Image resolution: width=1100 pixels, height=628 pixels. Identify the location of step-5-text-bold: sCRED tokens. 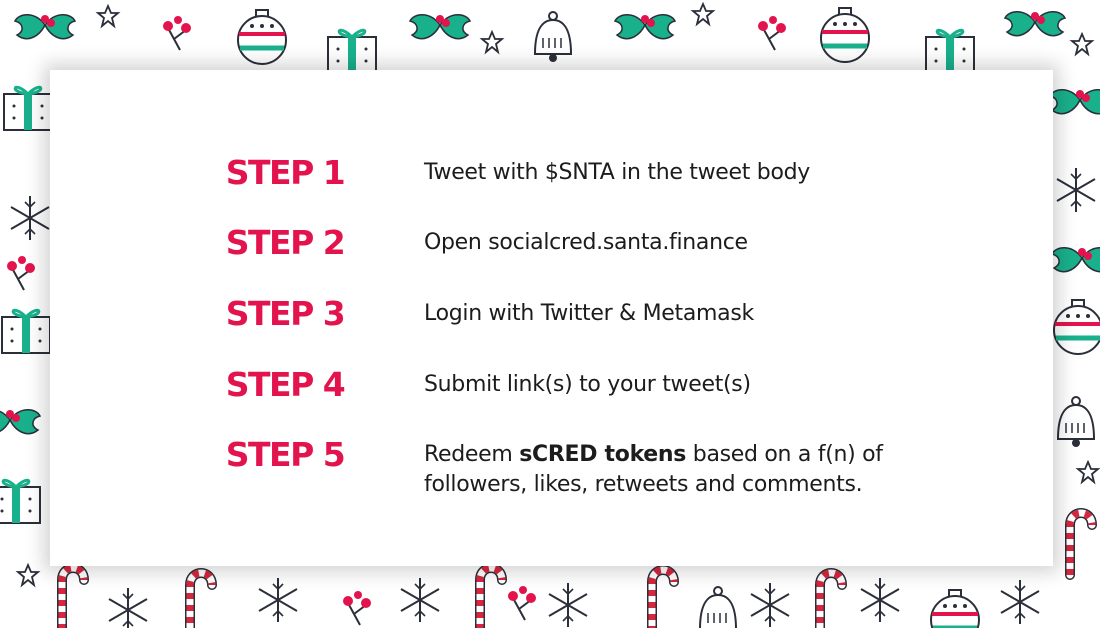
(603, 454).